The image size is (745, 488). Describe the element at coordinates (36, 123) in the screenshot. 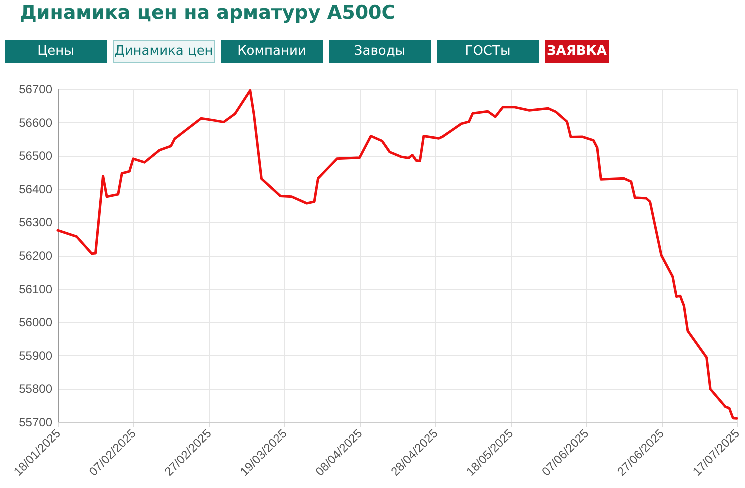

I see `y-tick-label: 56600` at that location.